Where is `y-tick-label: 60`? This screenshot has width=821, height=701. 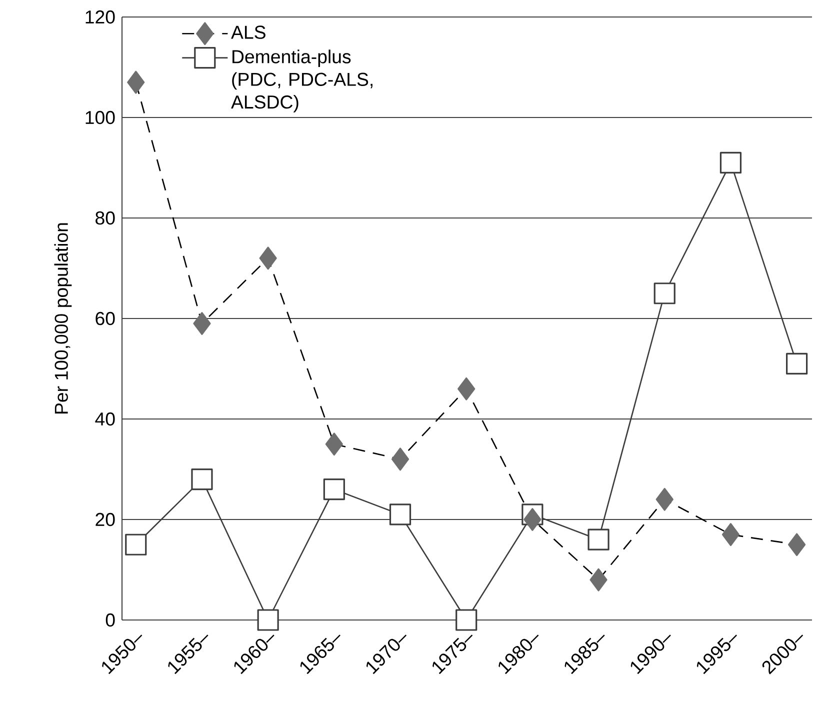
y-tick-label: 60 is located at coordinates (105, 319).